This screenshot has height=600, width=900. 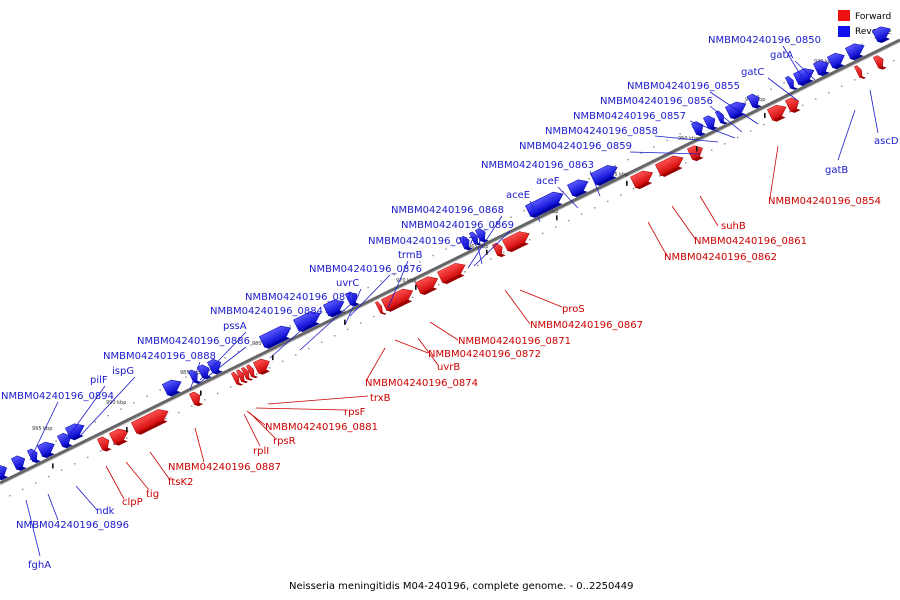 What do you see at coordinates (72, 525) in the screenshot?
I see `gene-label: NMBM04240196_0896` at bounding box center [72, 525].